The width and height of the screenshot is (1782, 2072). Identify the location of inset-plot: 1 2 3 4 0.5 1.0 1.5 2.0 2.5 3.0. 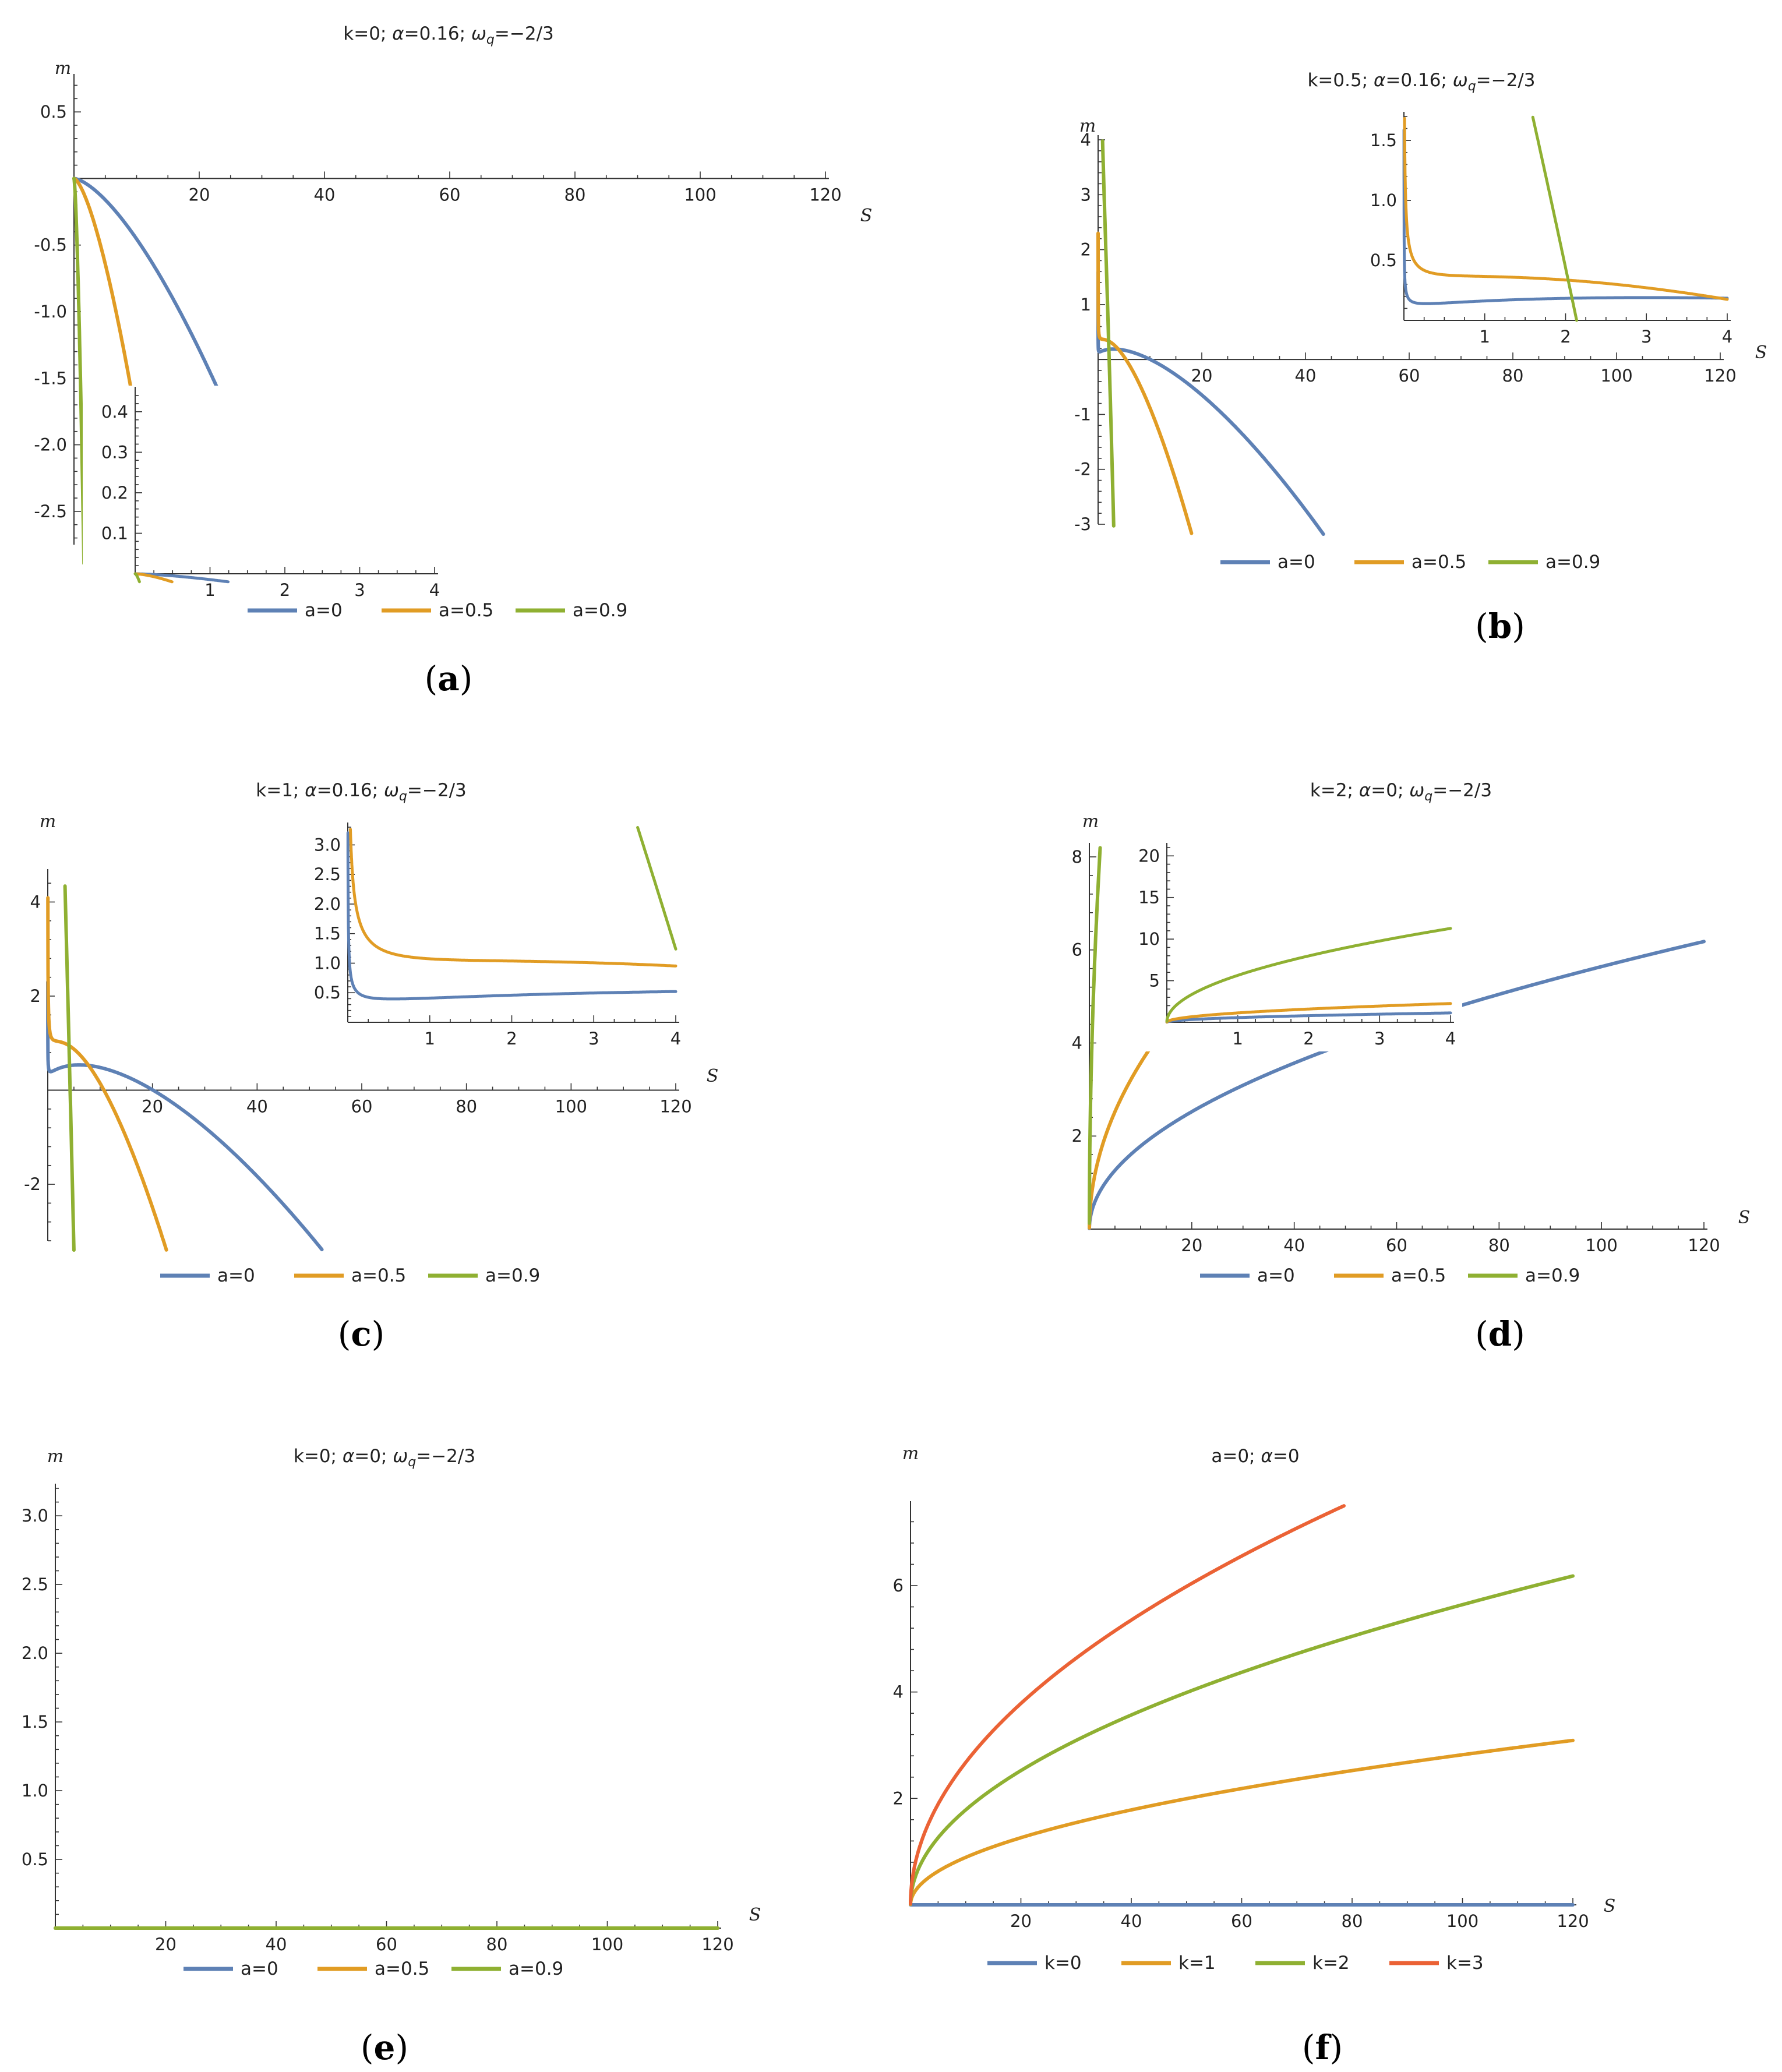
(491, 936).